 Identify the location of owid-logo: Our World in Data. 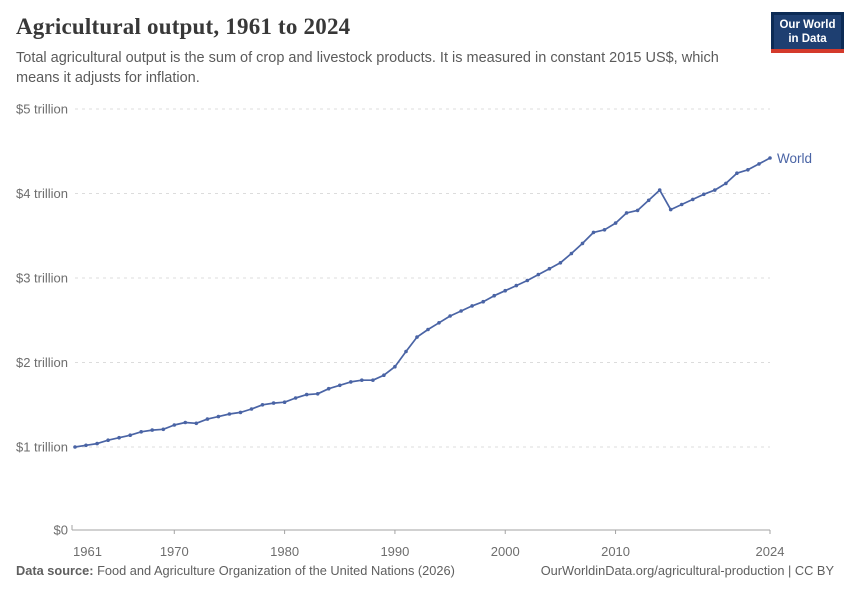
(807, 32).